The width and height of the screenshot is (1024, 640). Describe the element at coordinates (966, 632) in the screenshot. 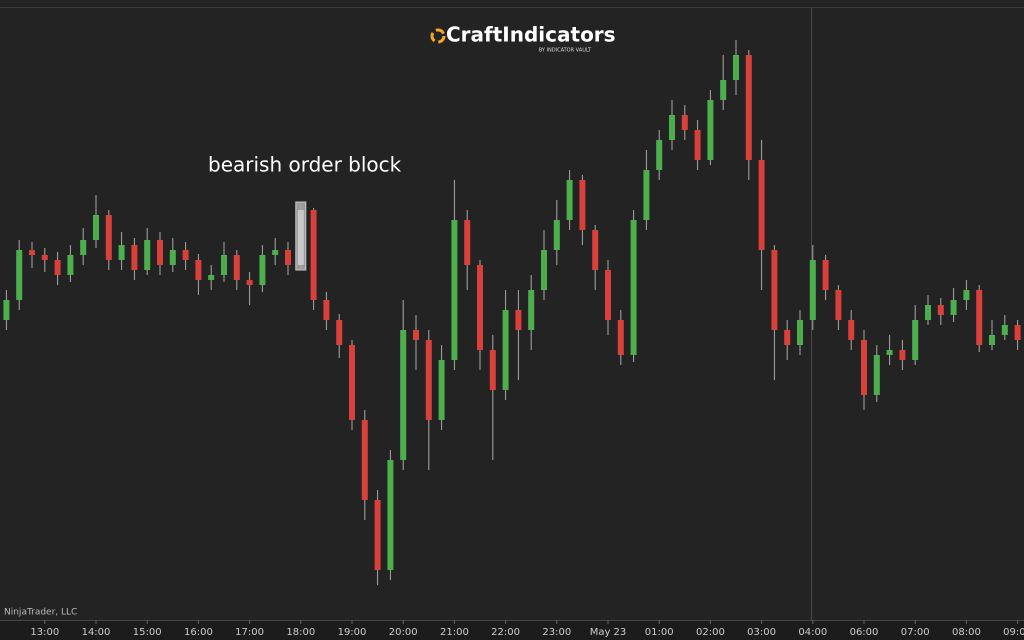

I see `x-tick-label: 08:00` at that location.